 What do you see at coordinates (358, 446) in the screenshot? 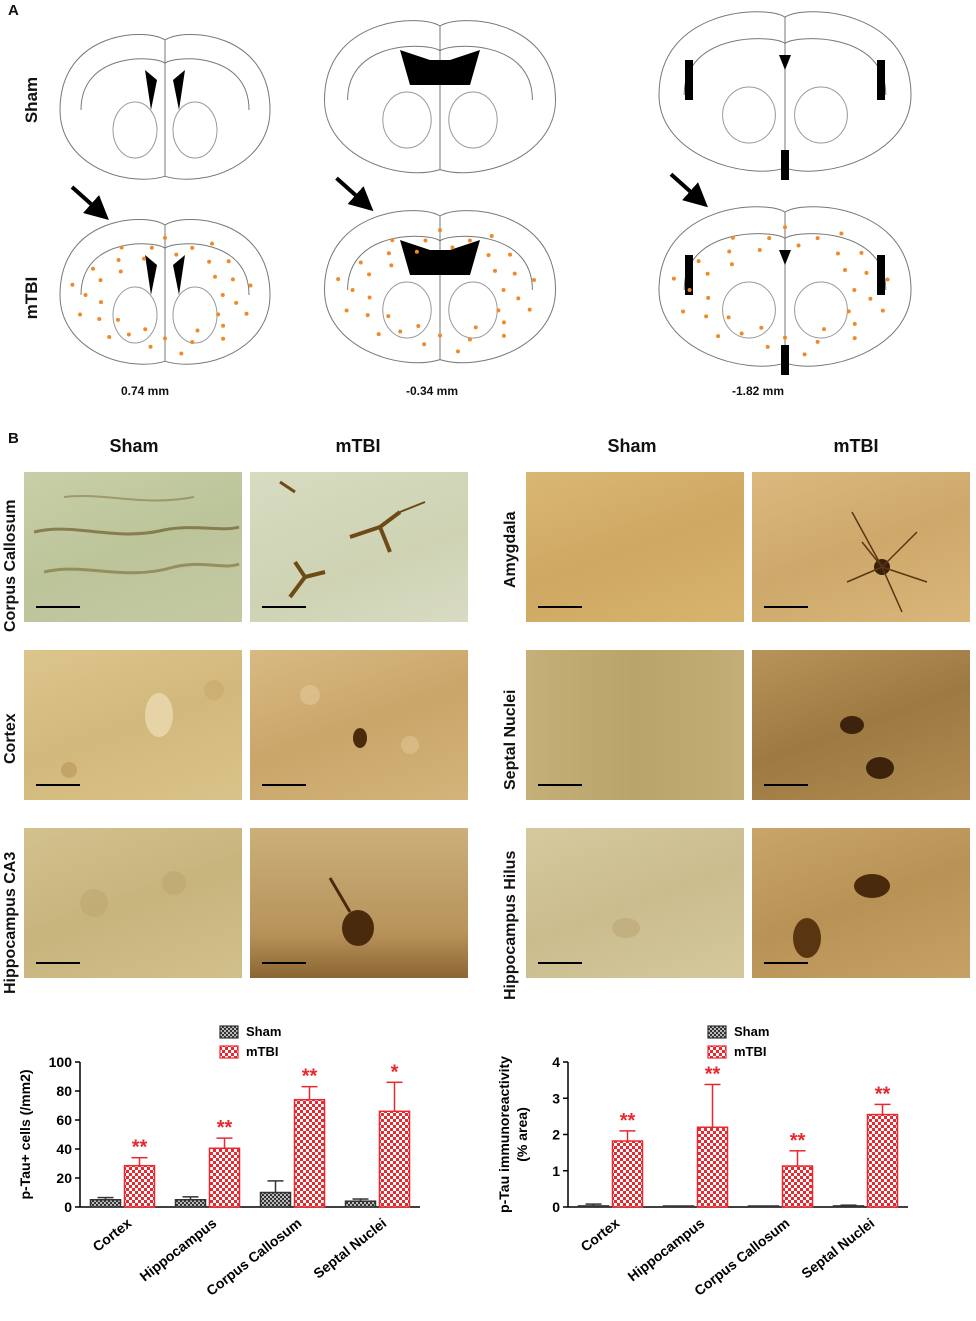
I see `col-head-left-mtbi: mTBI` at bounding box center [358, 446].